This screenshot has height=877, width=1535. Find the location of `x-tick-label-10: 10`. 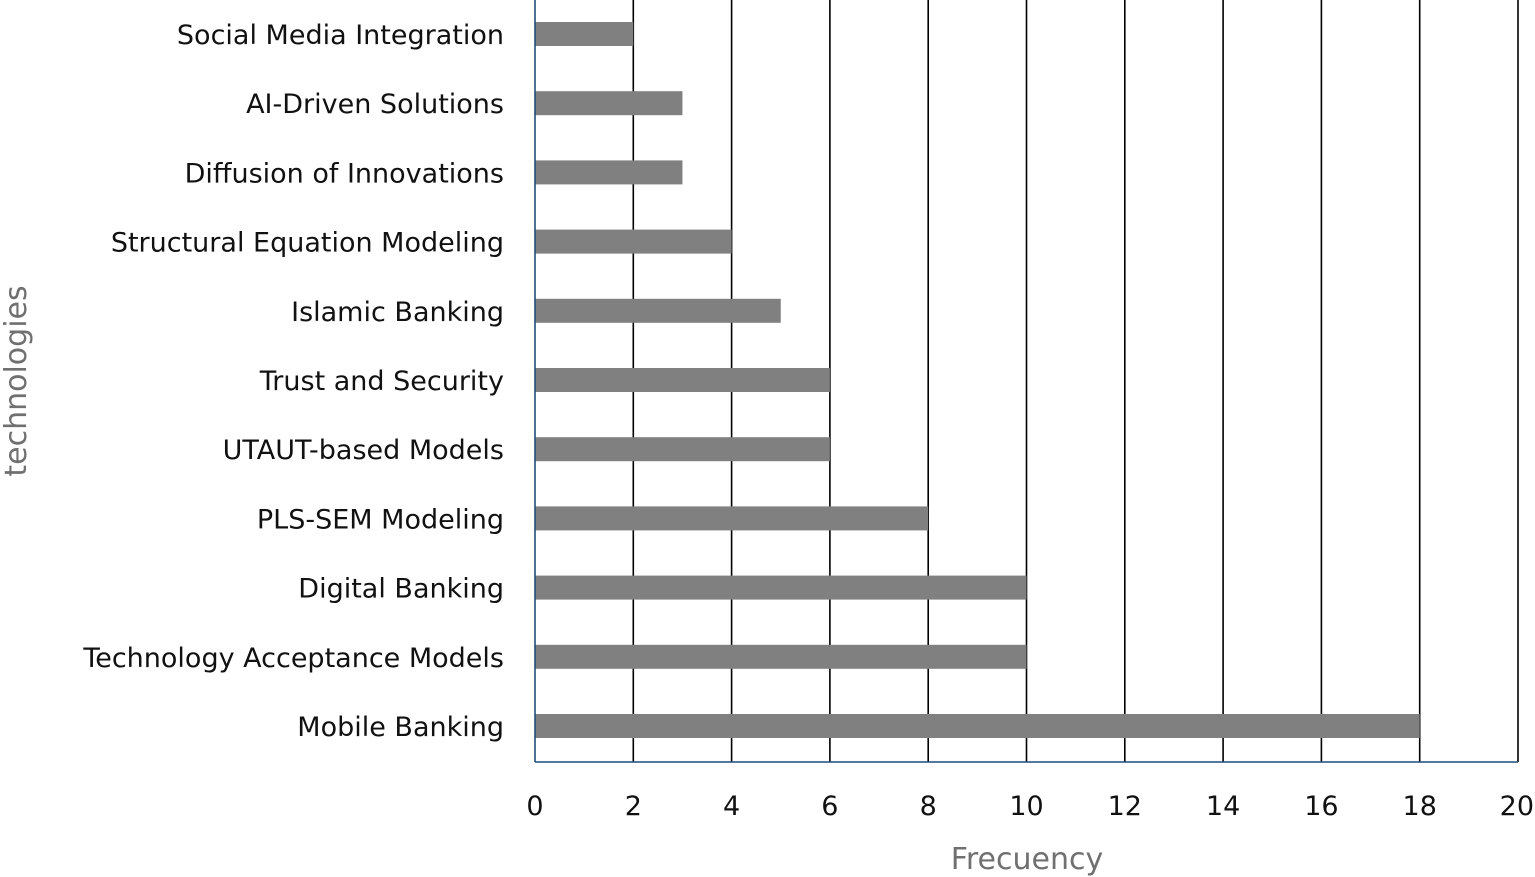

x-tick-label-10: 10 is located at coordinates (1026, 806).